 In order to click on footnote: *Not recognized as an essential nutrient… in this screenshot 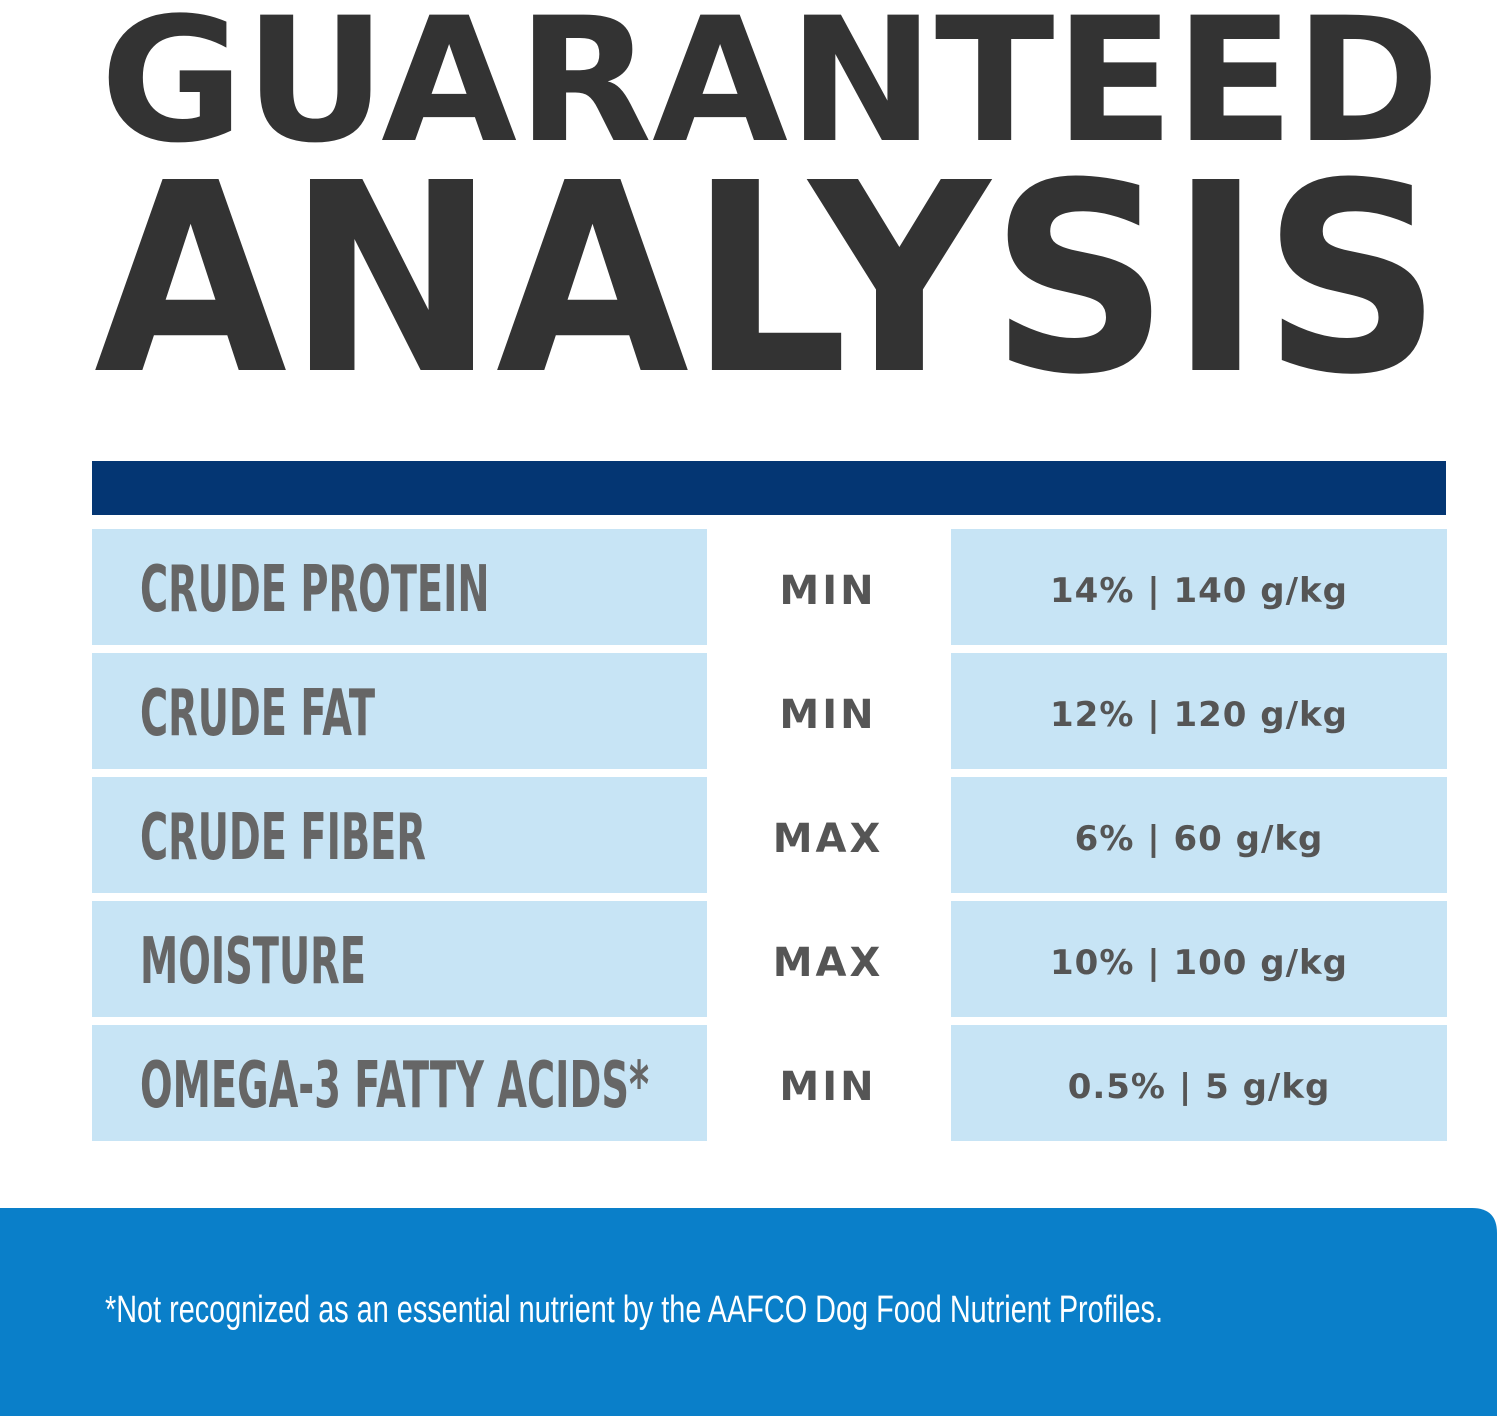, I will do `click(634, 1310)`.